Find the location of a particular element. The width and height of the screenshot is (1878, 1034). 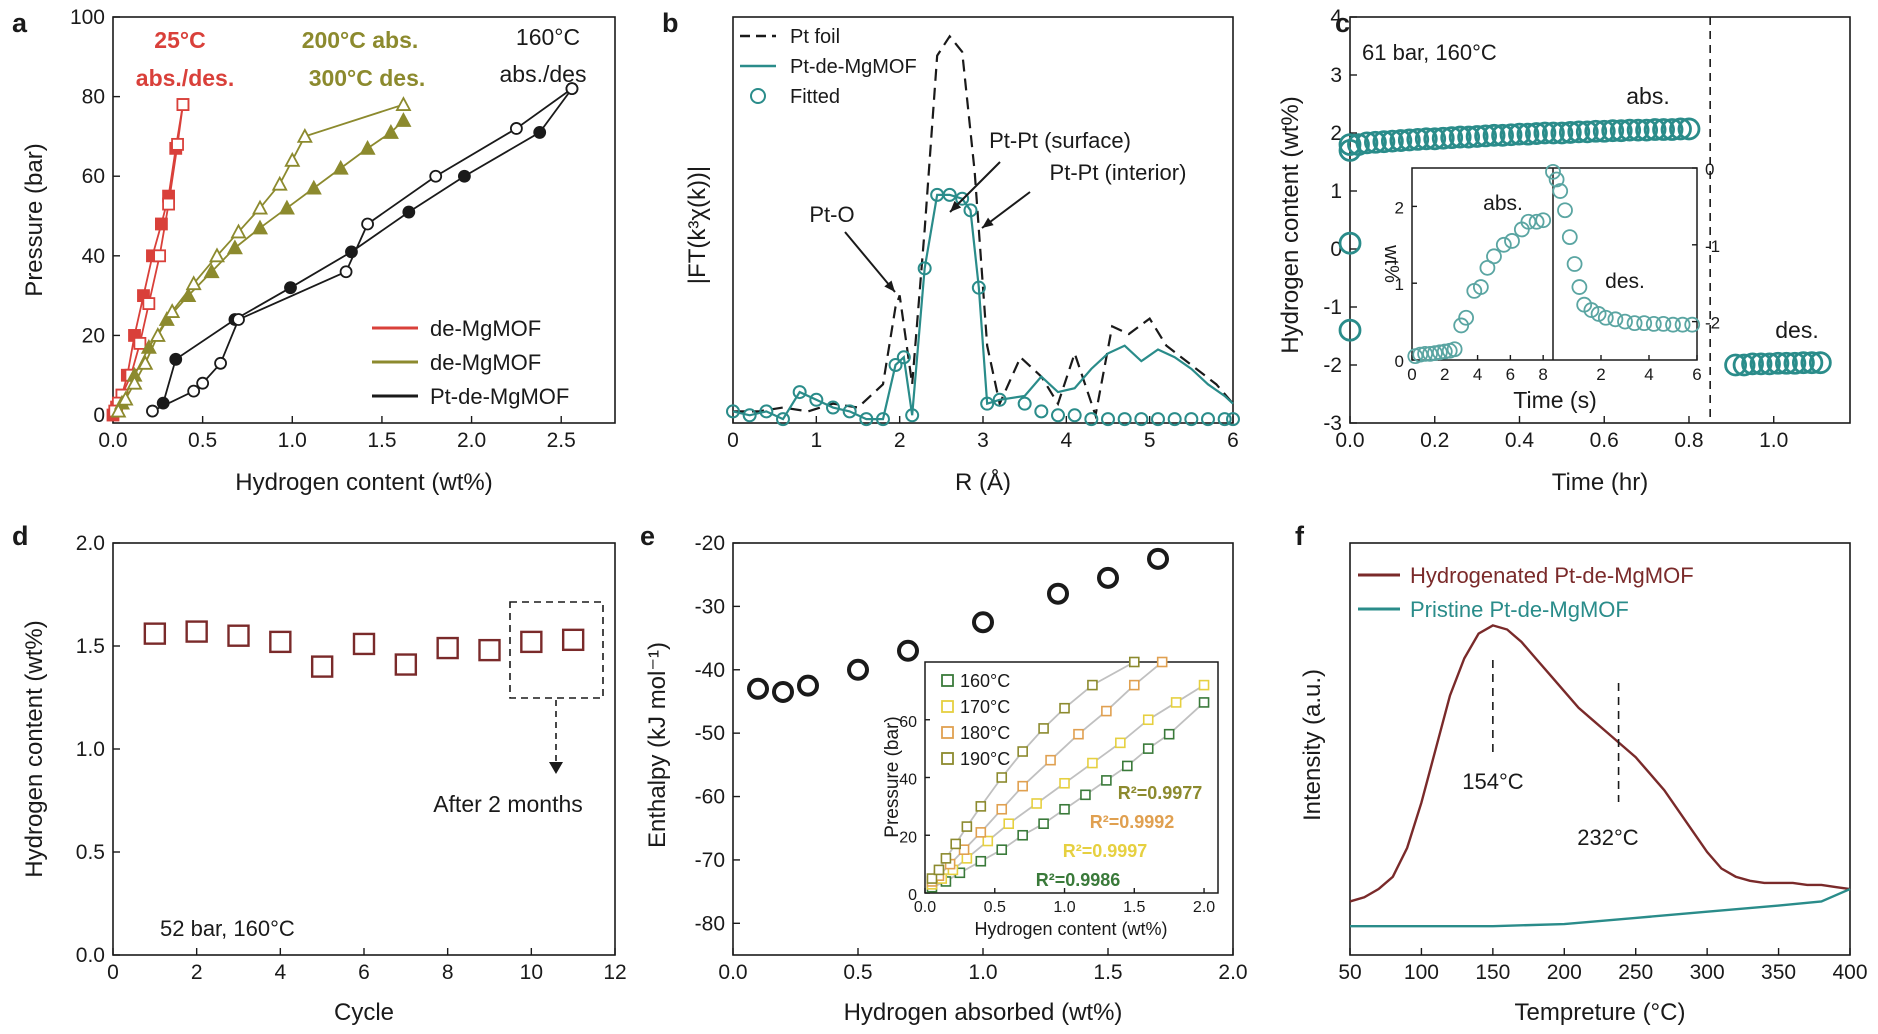

y-tick-label: 0 is located at coordinates (1336, 249).